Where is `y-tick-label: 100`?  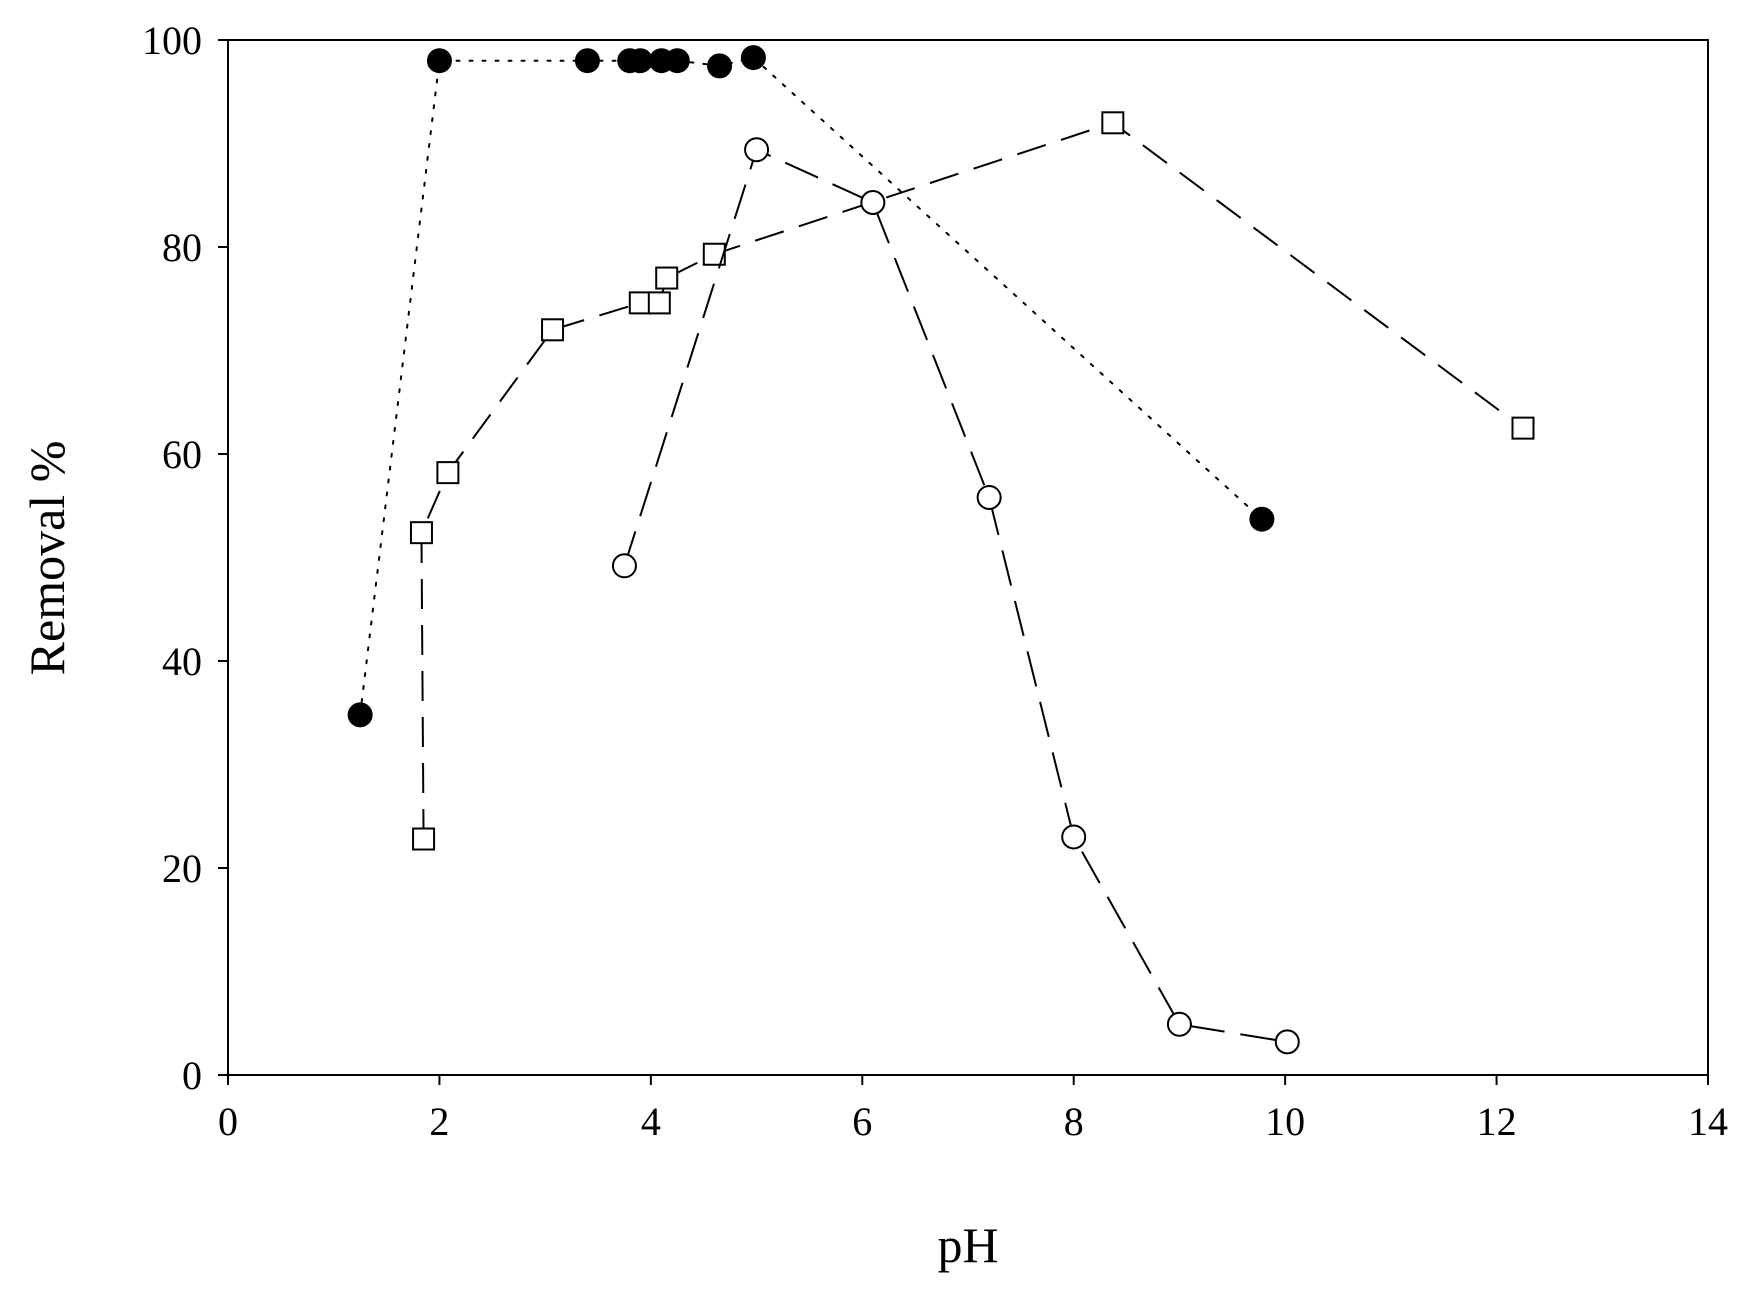 y-tick-label: 100 is located at coordinates (172, 40).